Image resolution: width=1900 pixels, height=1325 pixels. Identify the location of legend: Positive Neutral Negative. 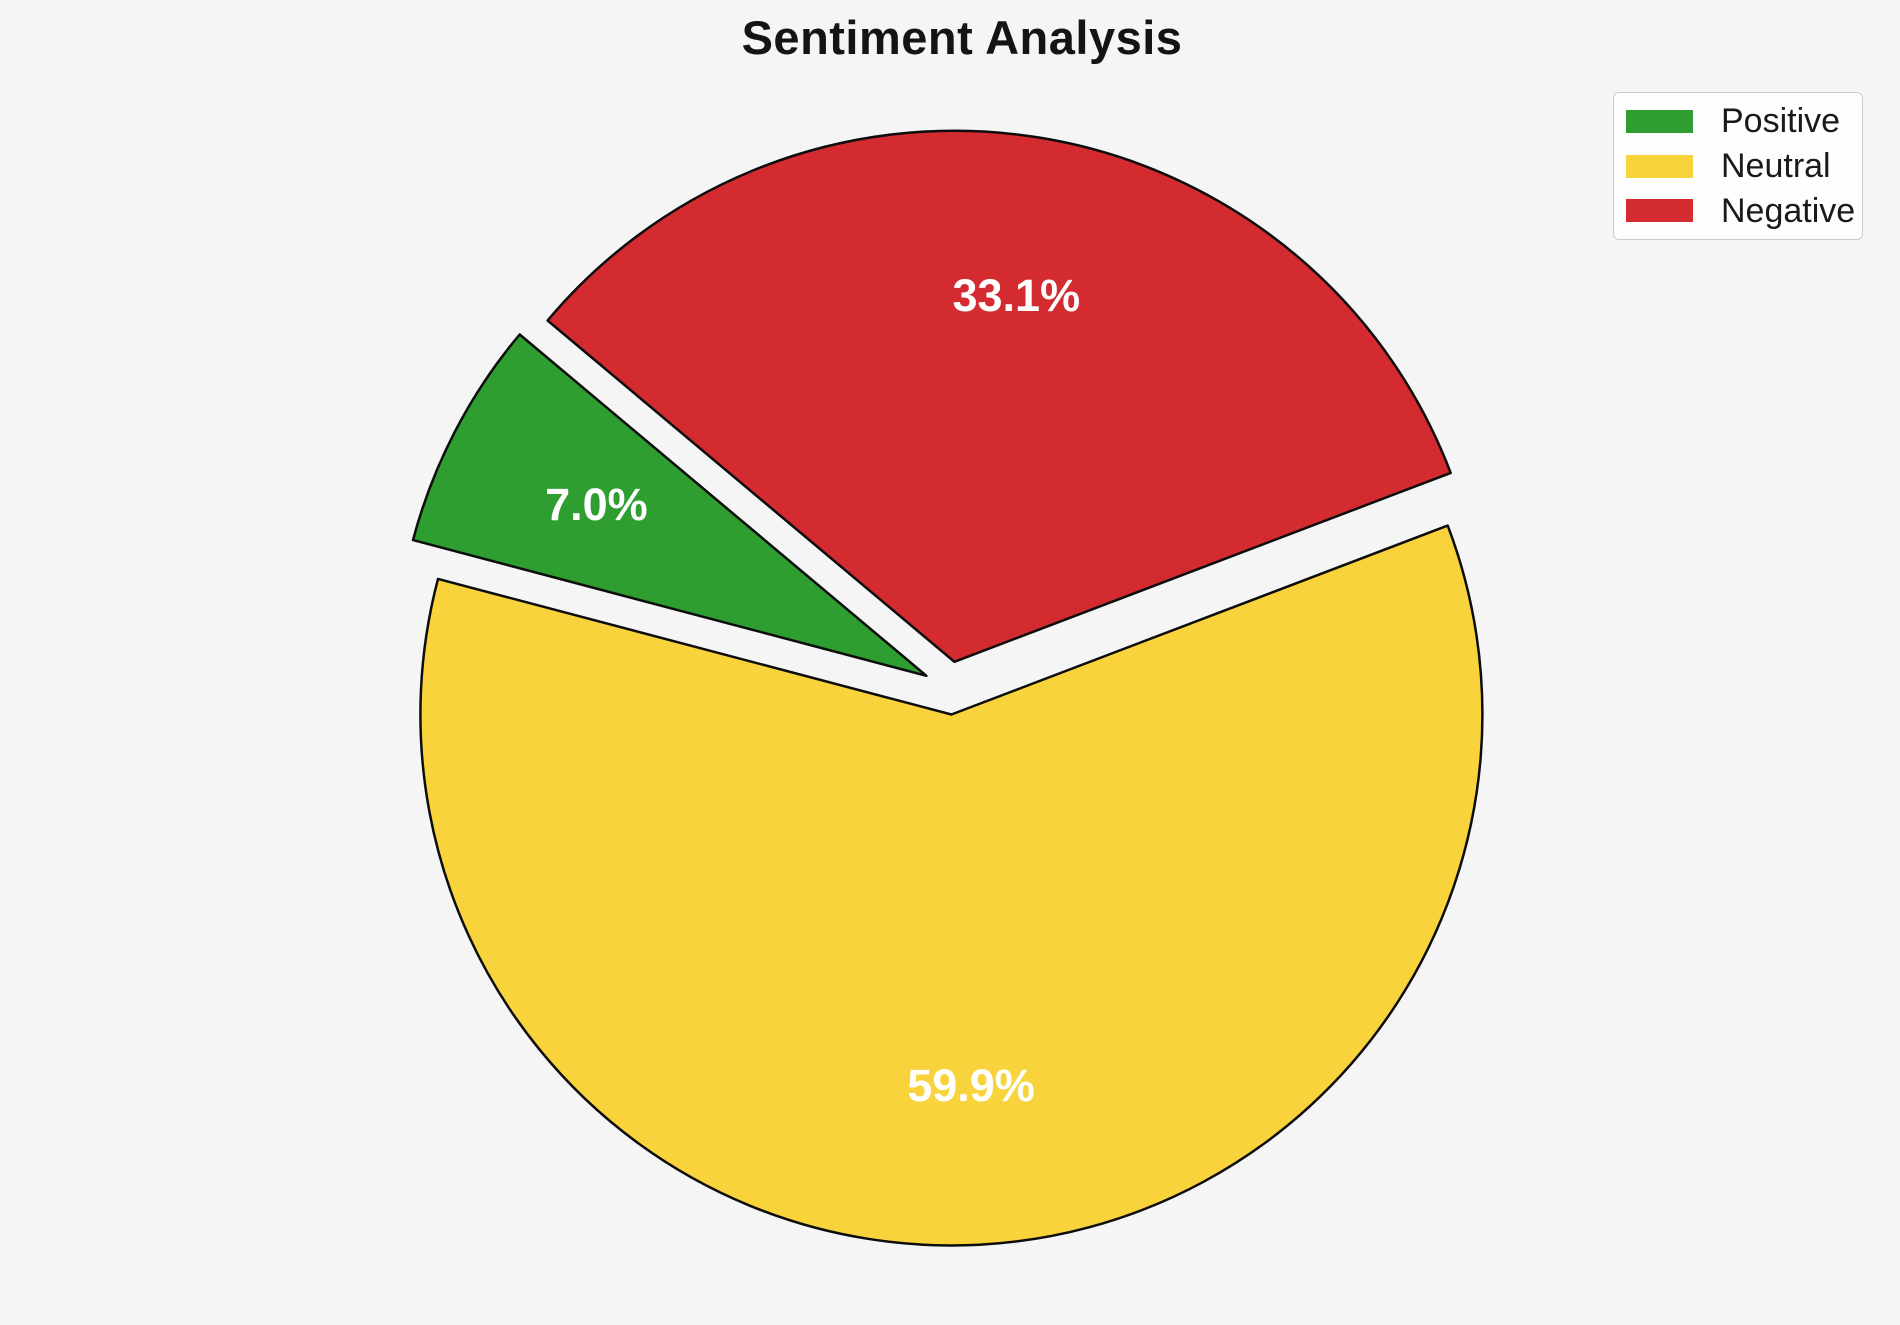
(1738, 166).